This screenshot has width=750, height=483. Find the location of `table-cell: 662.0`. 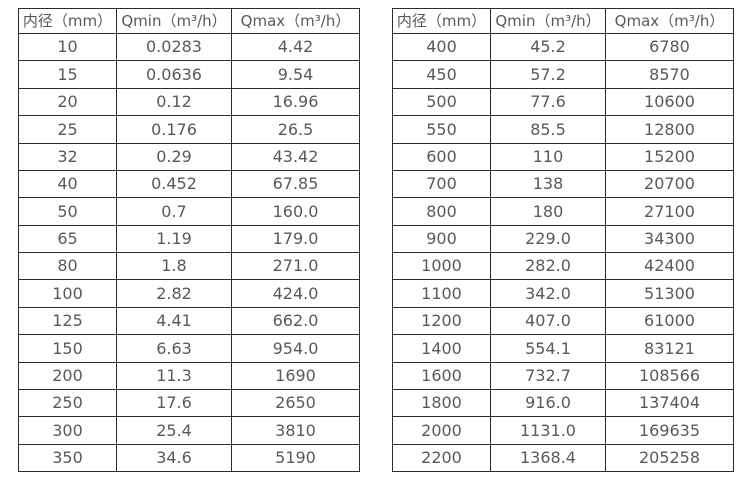

table-cell: 662.0 is located at coordinates (295, 321).